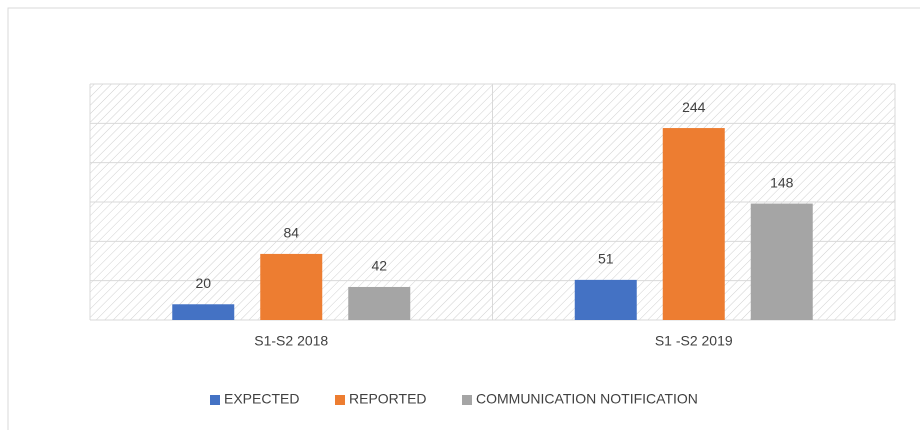 The width and height of the screenshot is (920, 430). I want to click on legend-label: COMMUNICATION NOTIFICATION, so click(587, 399).